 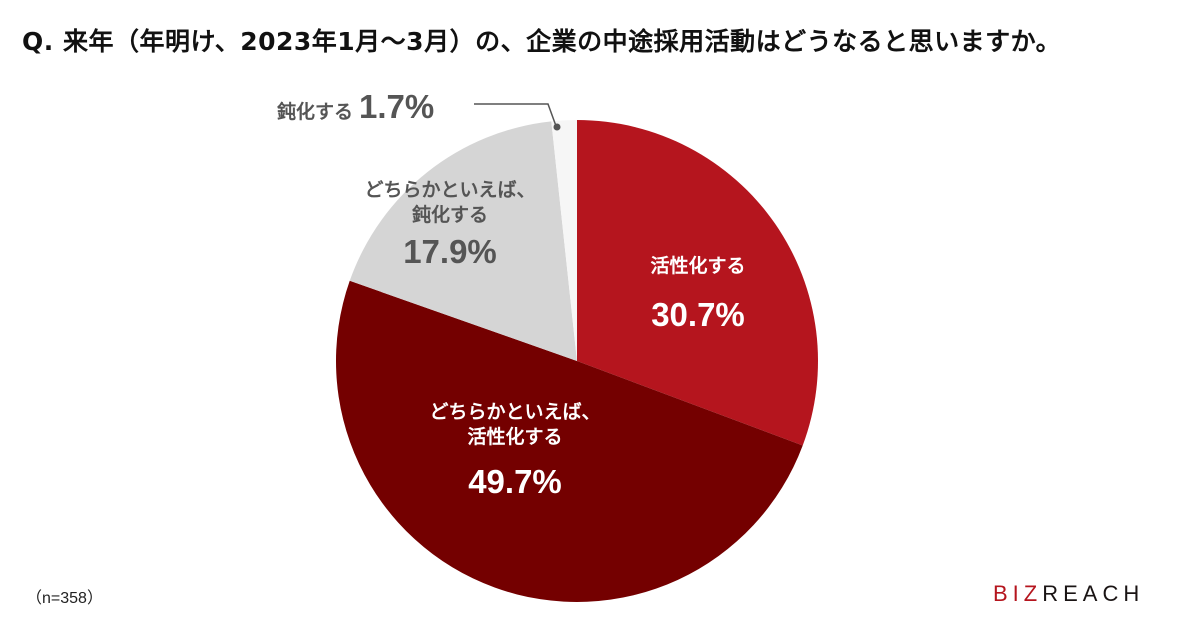 I want to click on label-somewhat-slow-line1: どちらかといえば、, so click(x=450, y=190).